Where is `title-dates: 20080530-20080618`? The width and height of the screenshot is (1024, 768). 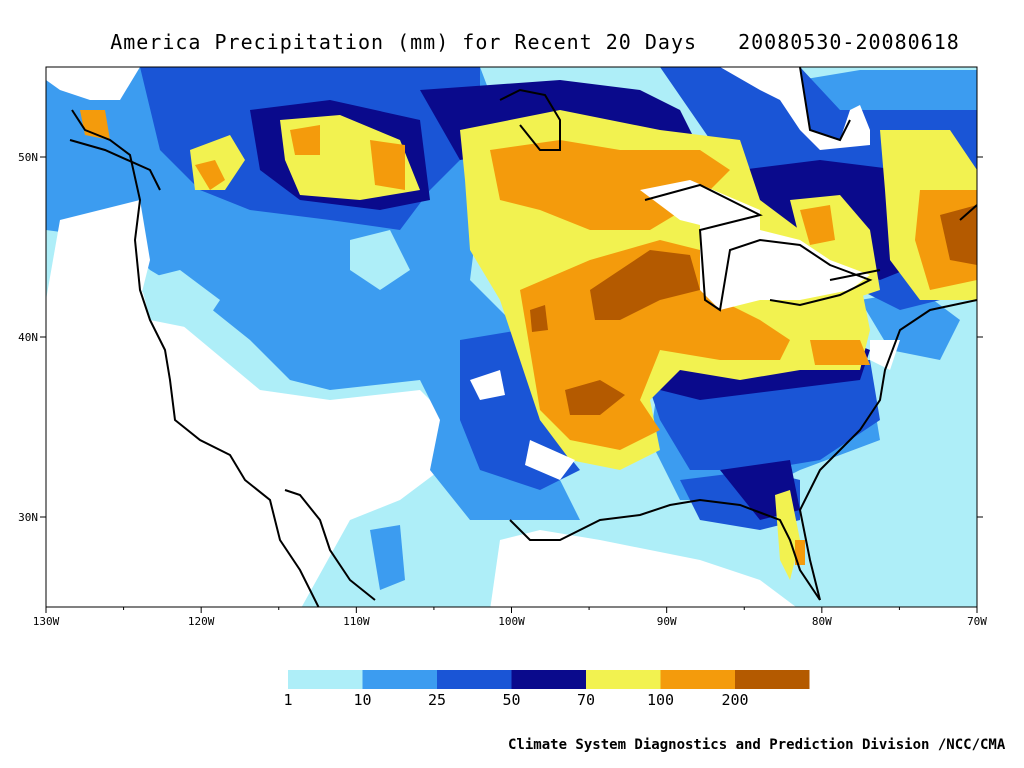 title-dates: 20080530-20080618 is located at coordinates (849, 42).